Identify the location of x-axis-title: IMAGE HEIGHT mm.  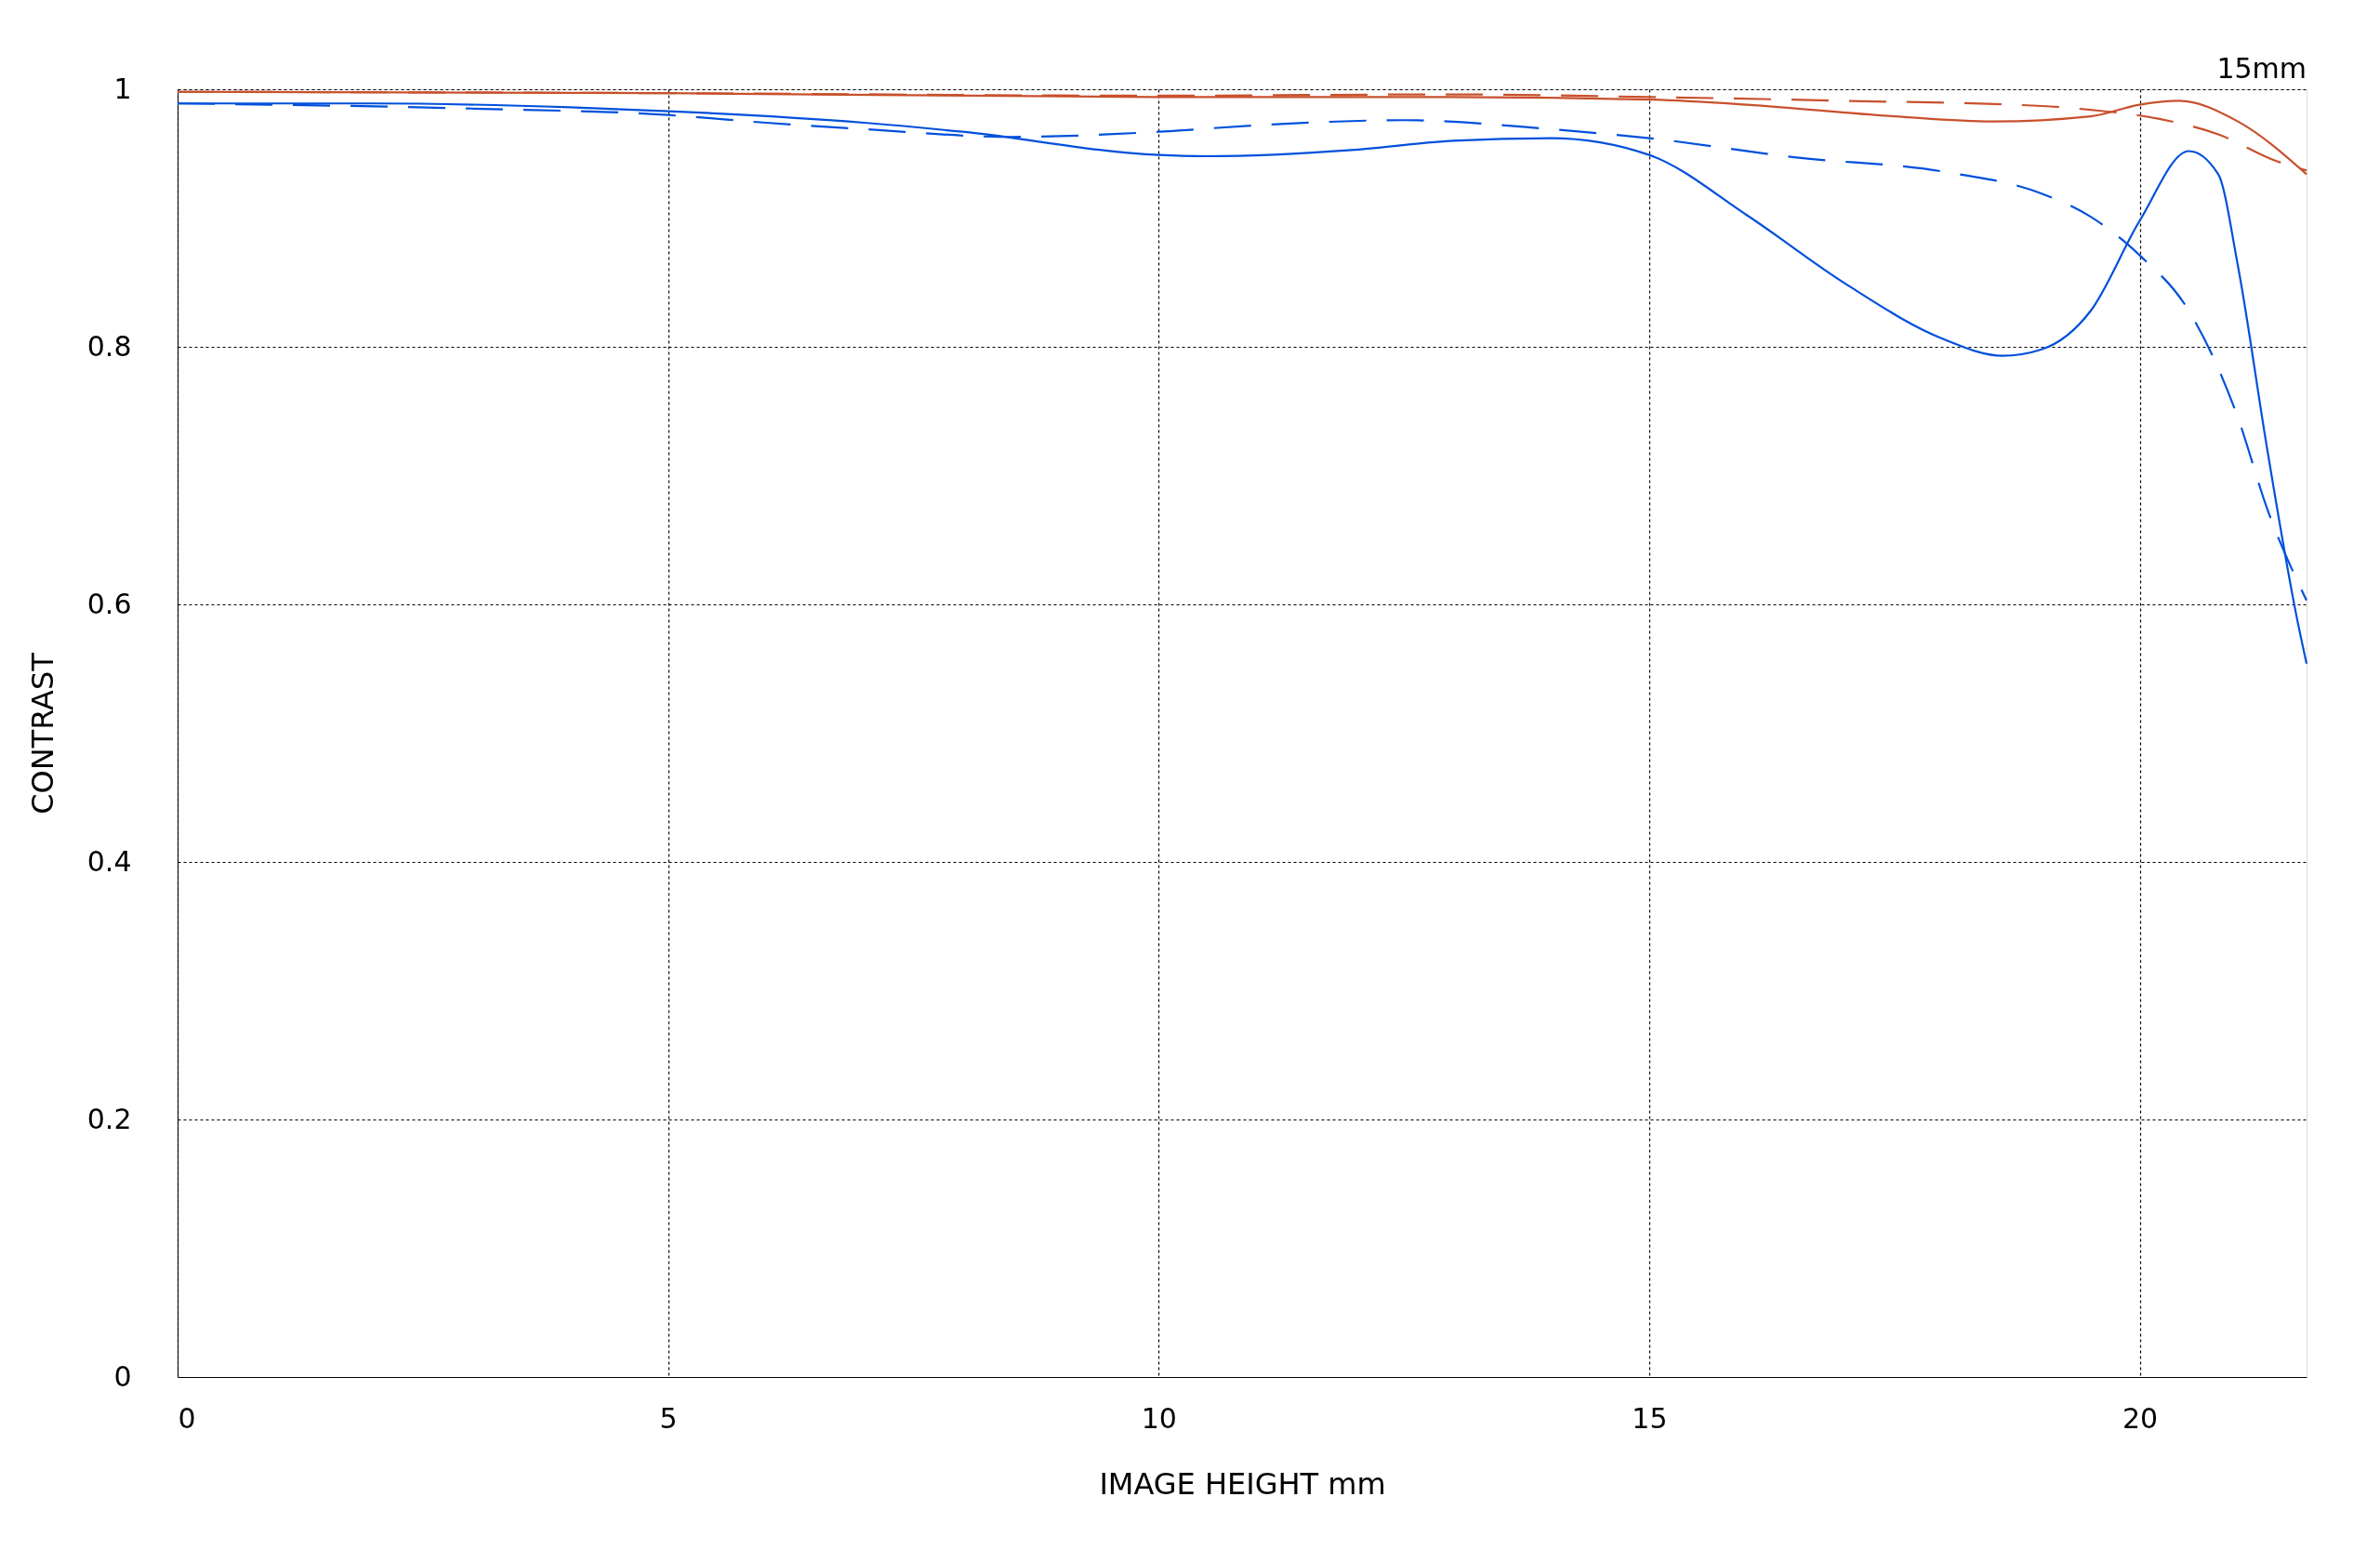
(1242, 1484).